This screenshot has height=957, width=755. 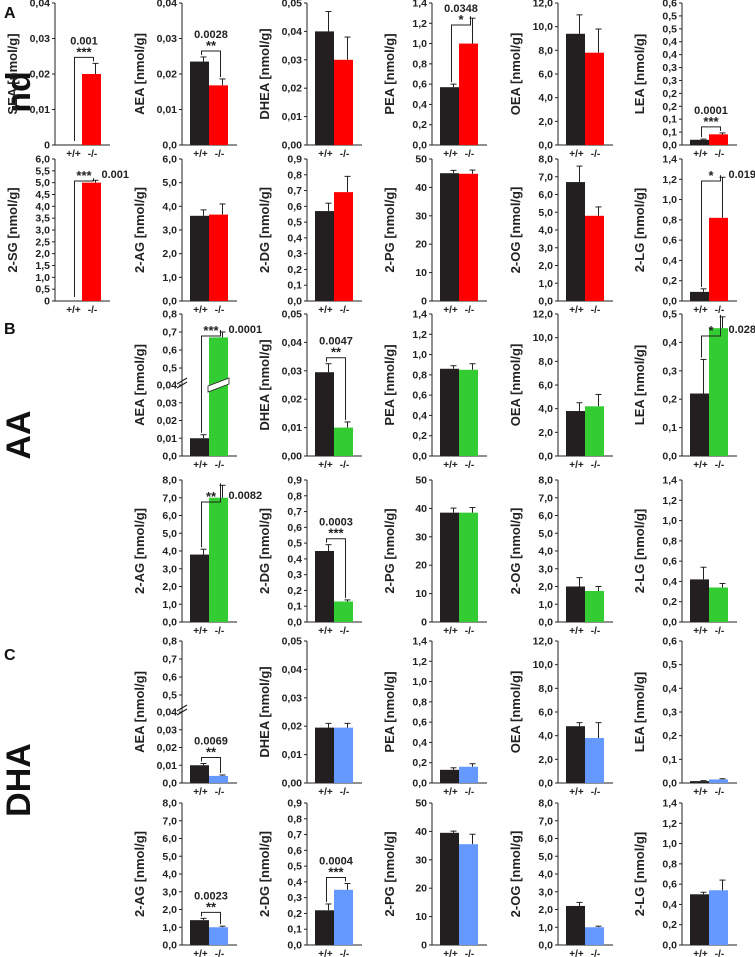 I want to click on y-tick-label: 4,5, so click(x=42, y=195).